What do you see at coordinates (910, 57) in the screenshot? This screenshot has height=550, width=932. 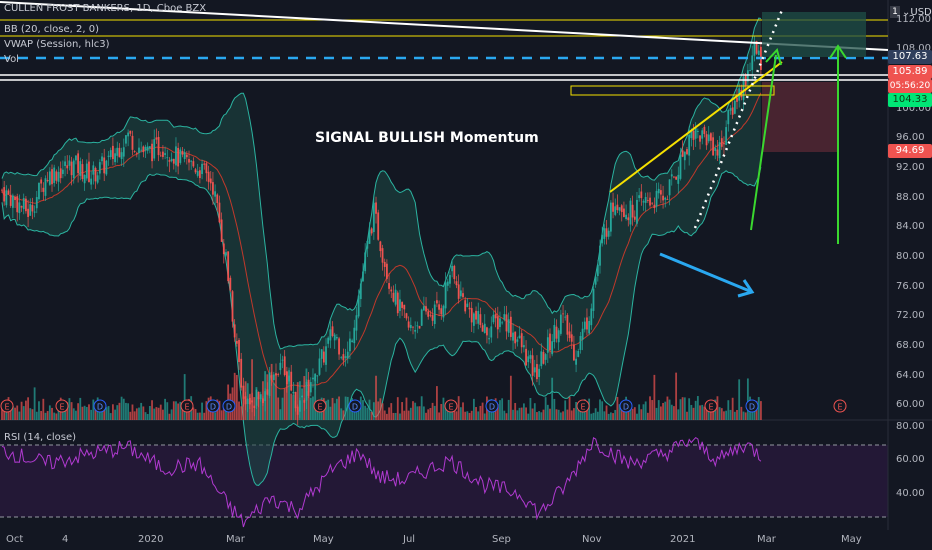 I see `price-badge-107: 107.63` at bounding box center [910, 57].